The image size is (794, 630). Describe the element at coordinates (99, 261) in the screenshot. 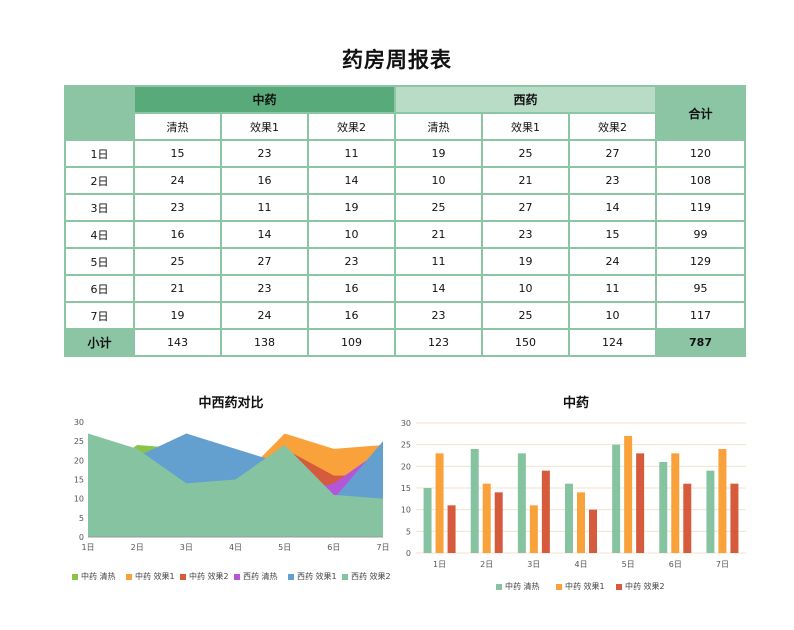

I see `day-label: 5日` at that location.